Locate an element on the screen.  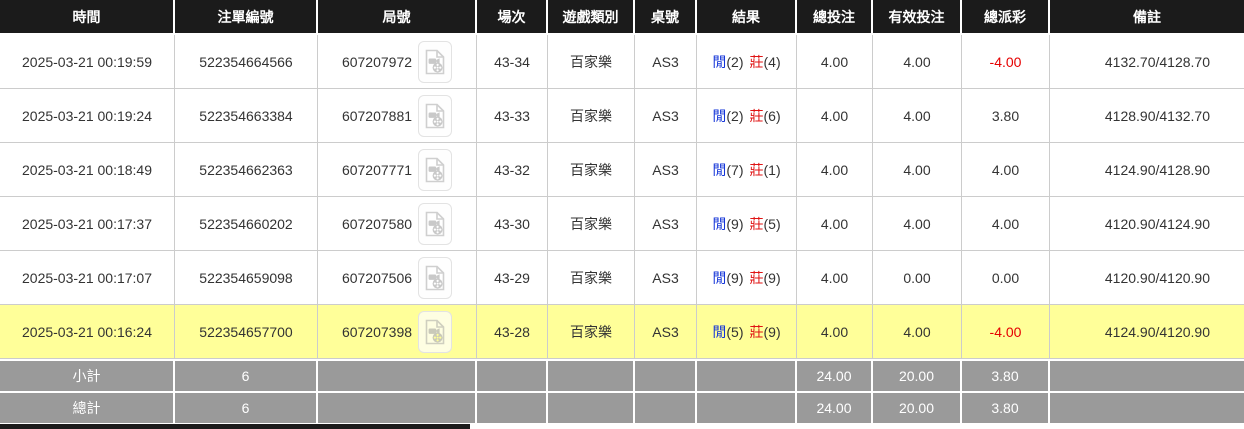
round-cell: 607207972 is located at coordinates (397, 62).